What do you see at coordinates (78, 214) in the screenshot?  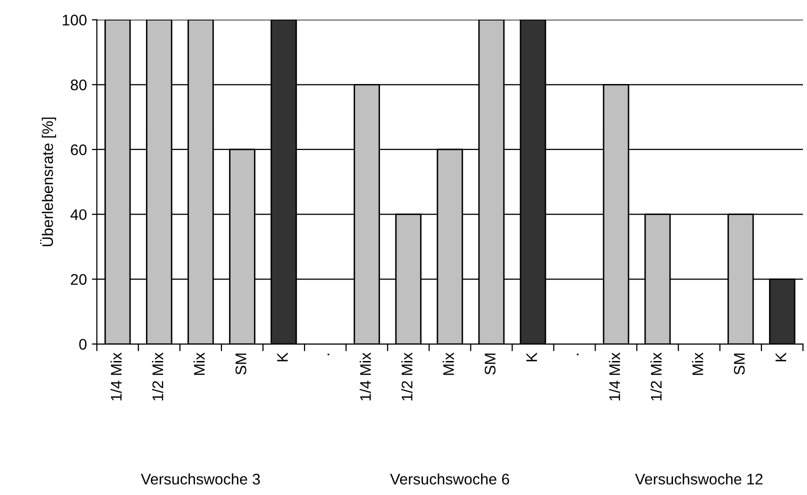 I see `y-tick-label: 40` at bounding box center [78, 214].